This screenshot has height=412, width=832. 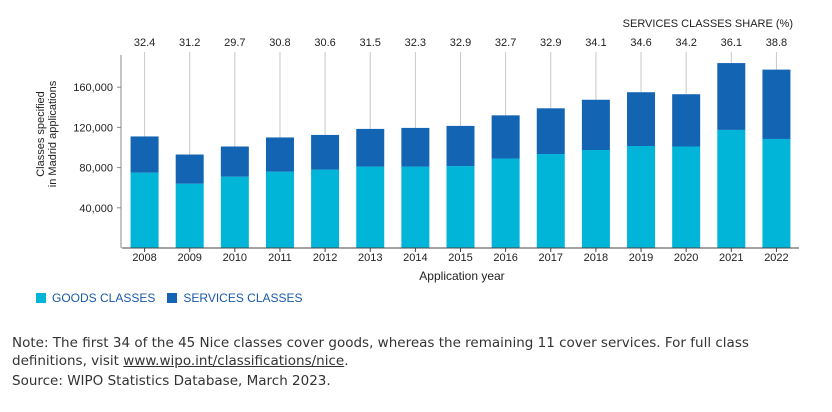 I want to click on share-label-2017: 32.9, so click(x=550, y=43).